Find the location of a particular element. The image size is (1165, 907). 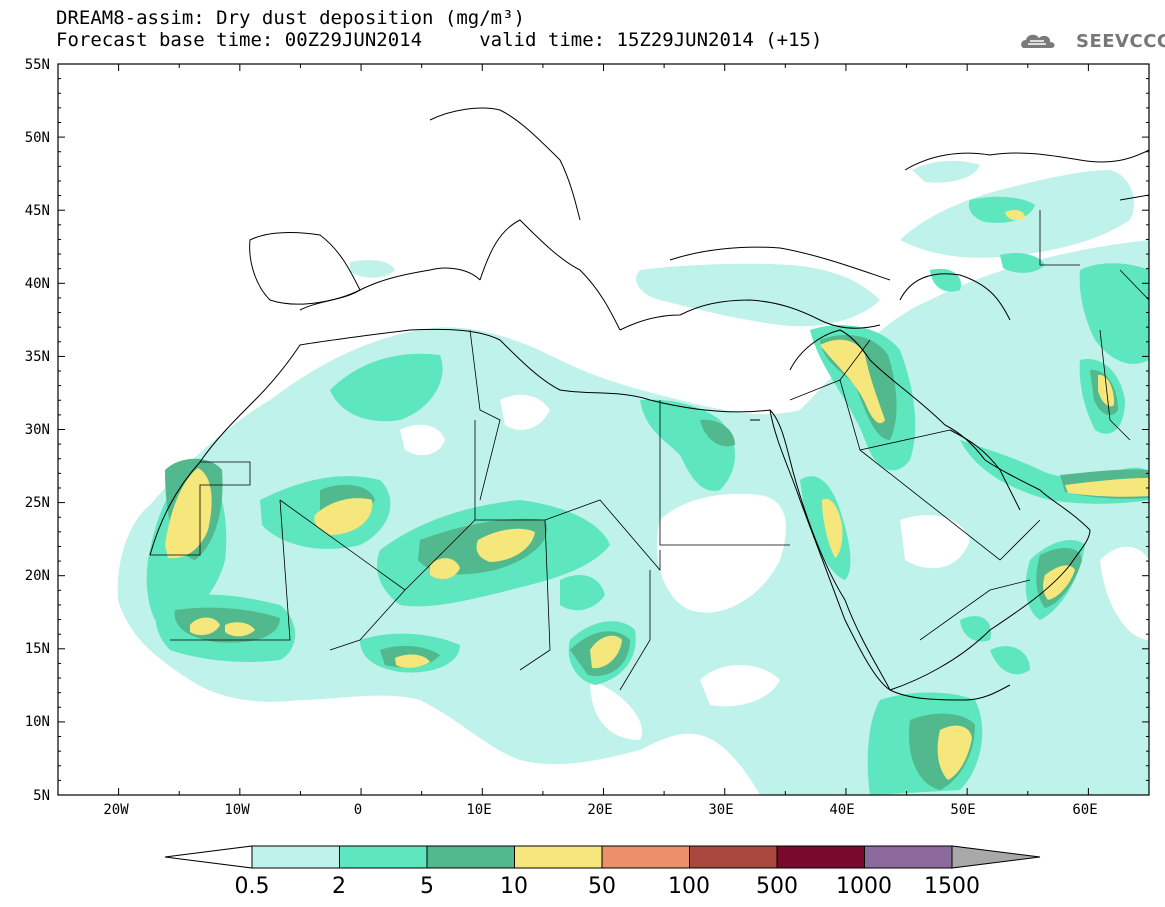

colorbar-level-label: 0.5 is located at coordinates (252, 886).